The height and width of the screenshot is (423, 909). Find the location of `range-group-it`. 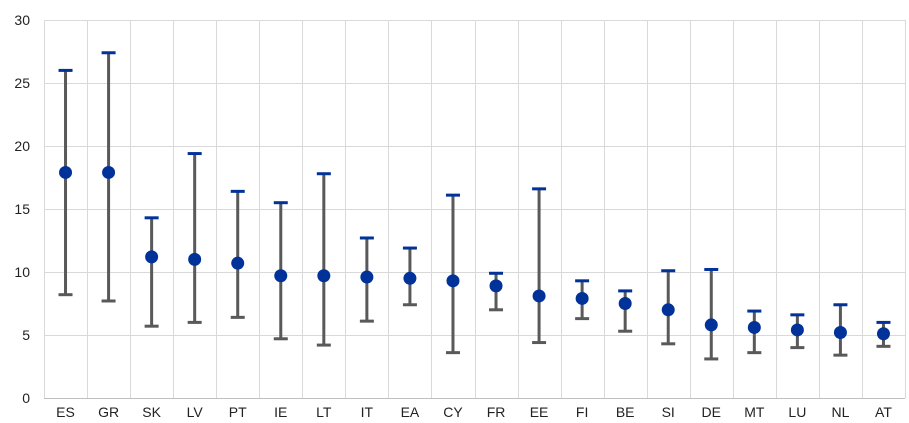

range-group-it is located at coordinates (366, 279).